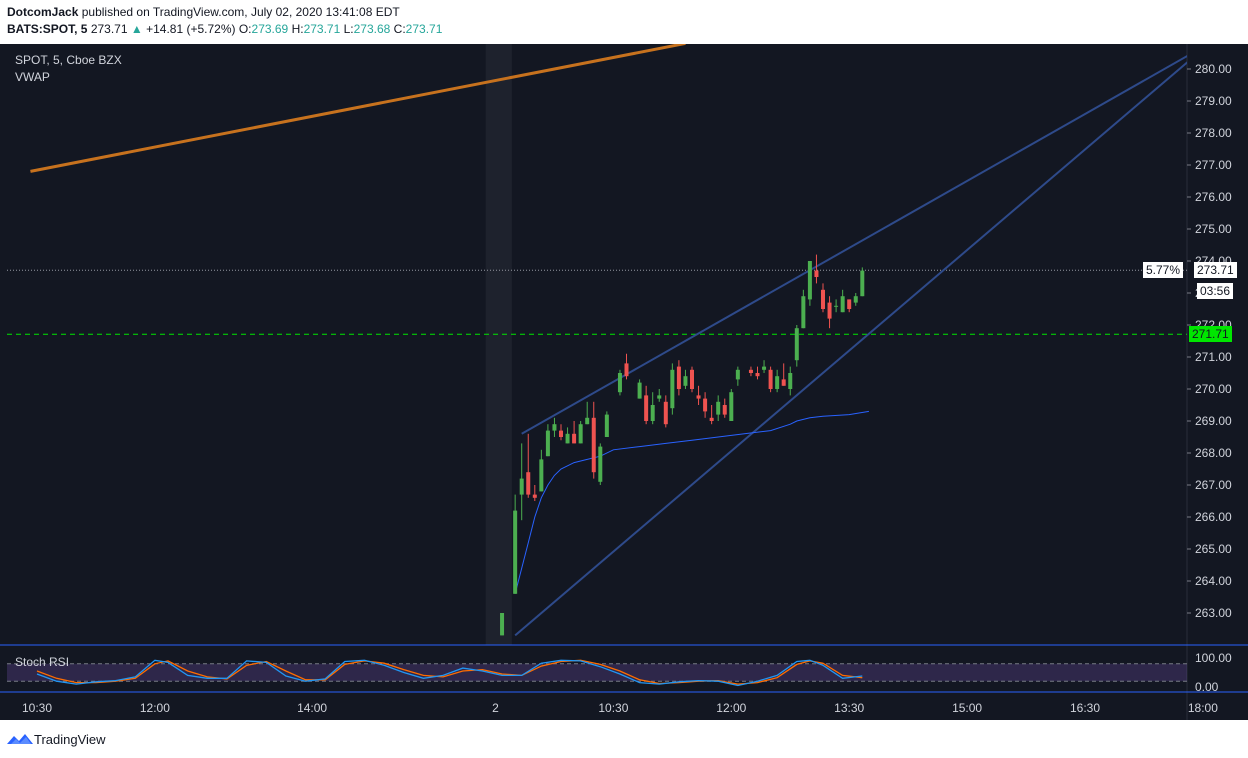  What do you see at coordinates (495, 708) in the screenshot?
I see `time-tick-label: 2` at bounding box center [495, 708].